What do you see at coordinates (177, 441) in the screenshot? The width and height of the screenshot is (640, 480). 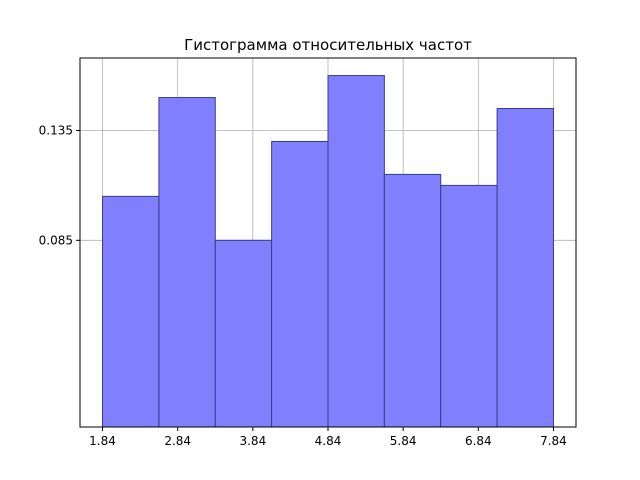 I see `x-tick-label: 2.84` at bounding box center [177, 441].